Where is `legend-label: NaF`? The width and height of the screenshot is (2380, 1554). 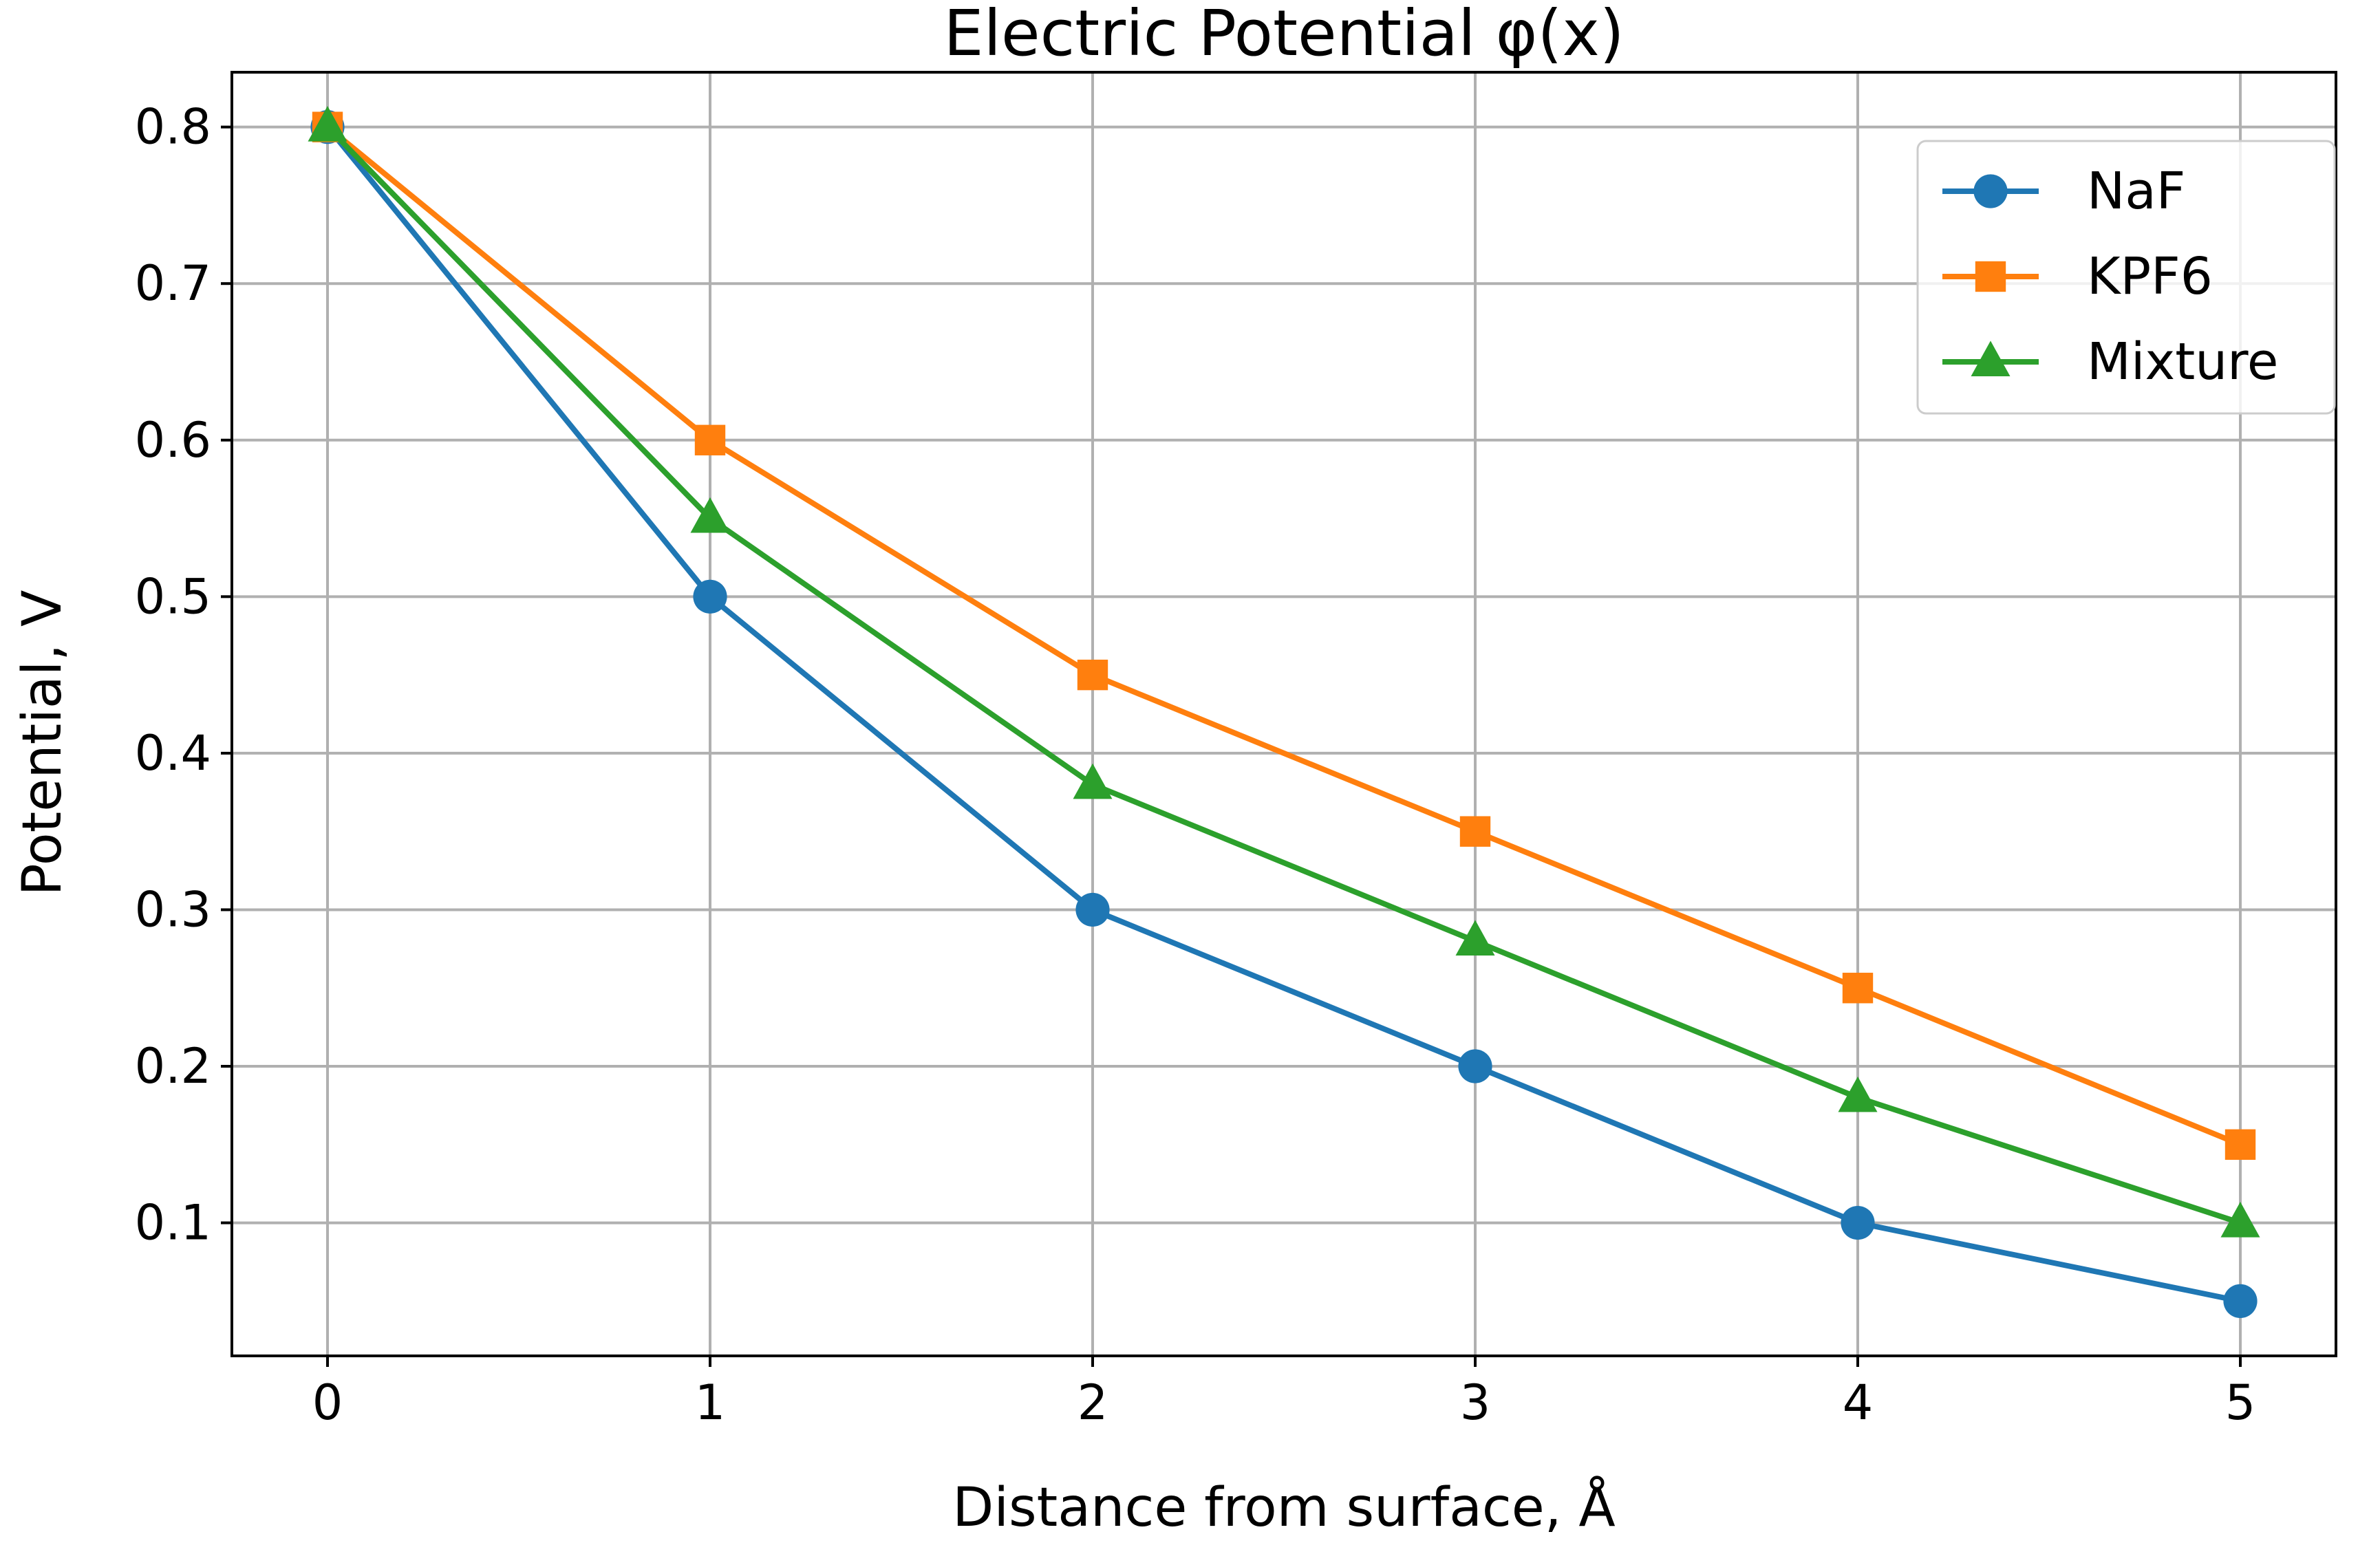 legend-label: NaF is located at coordinates (2136, 192).